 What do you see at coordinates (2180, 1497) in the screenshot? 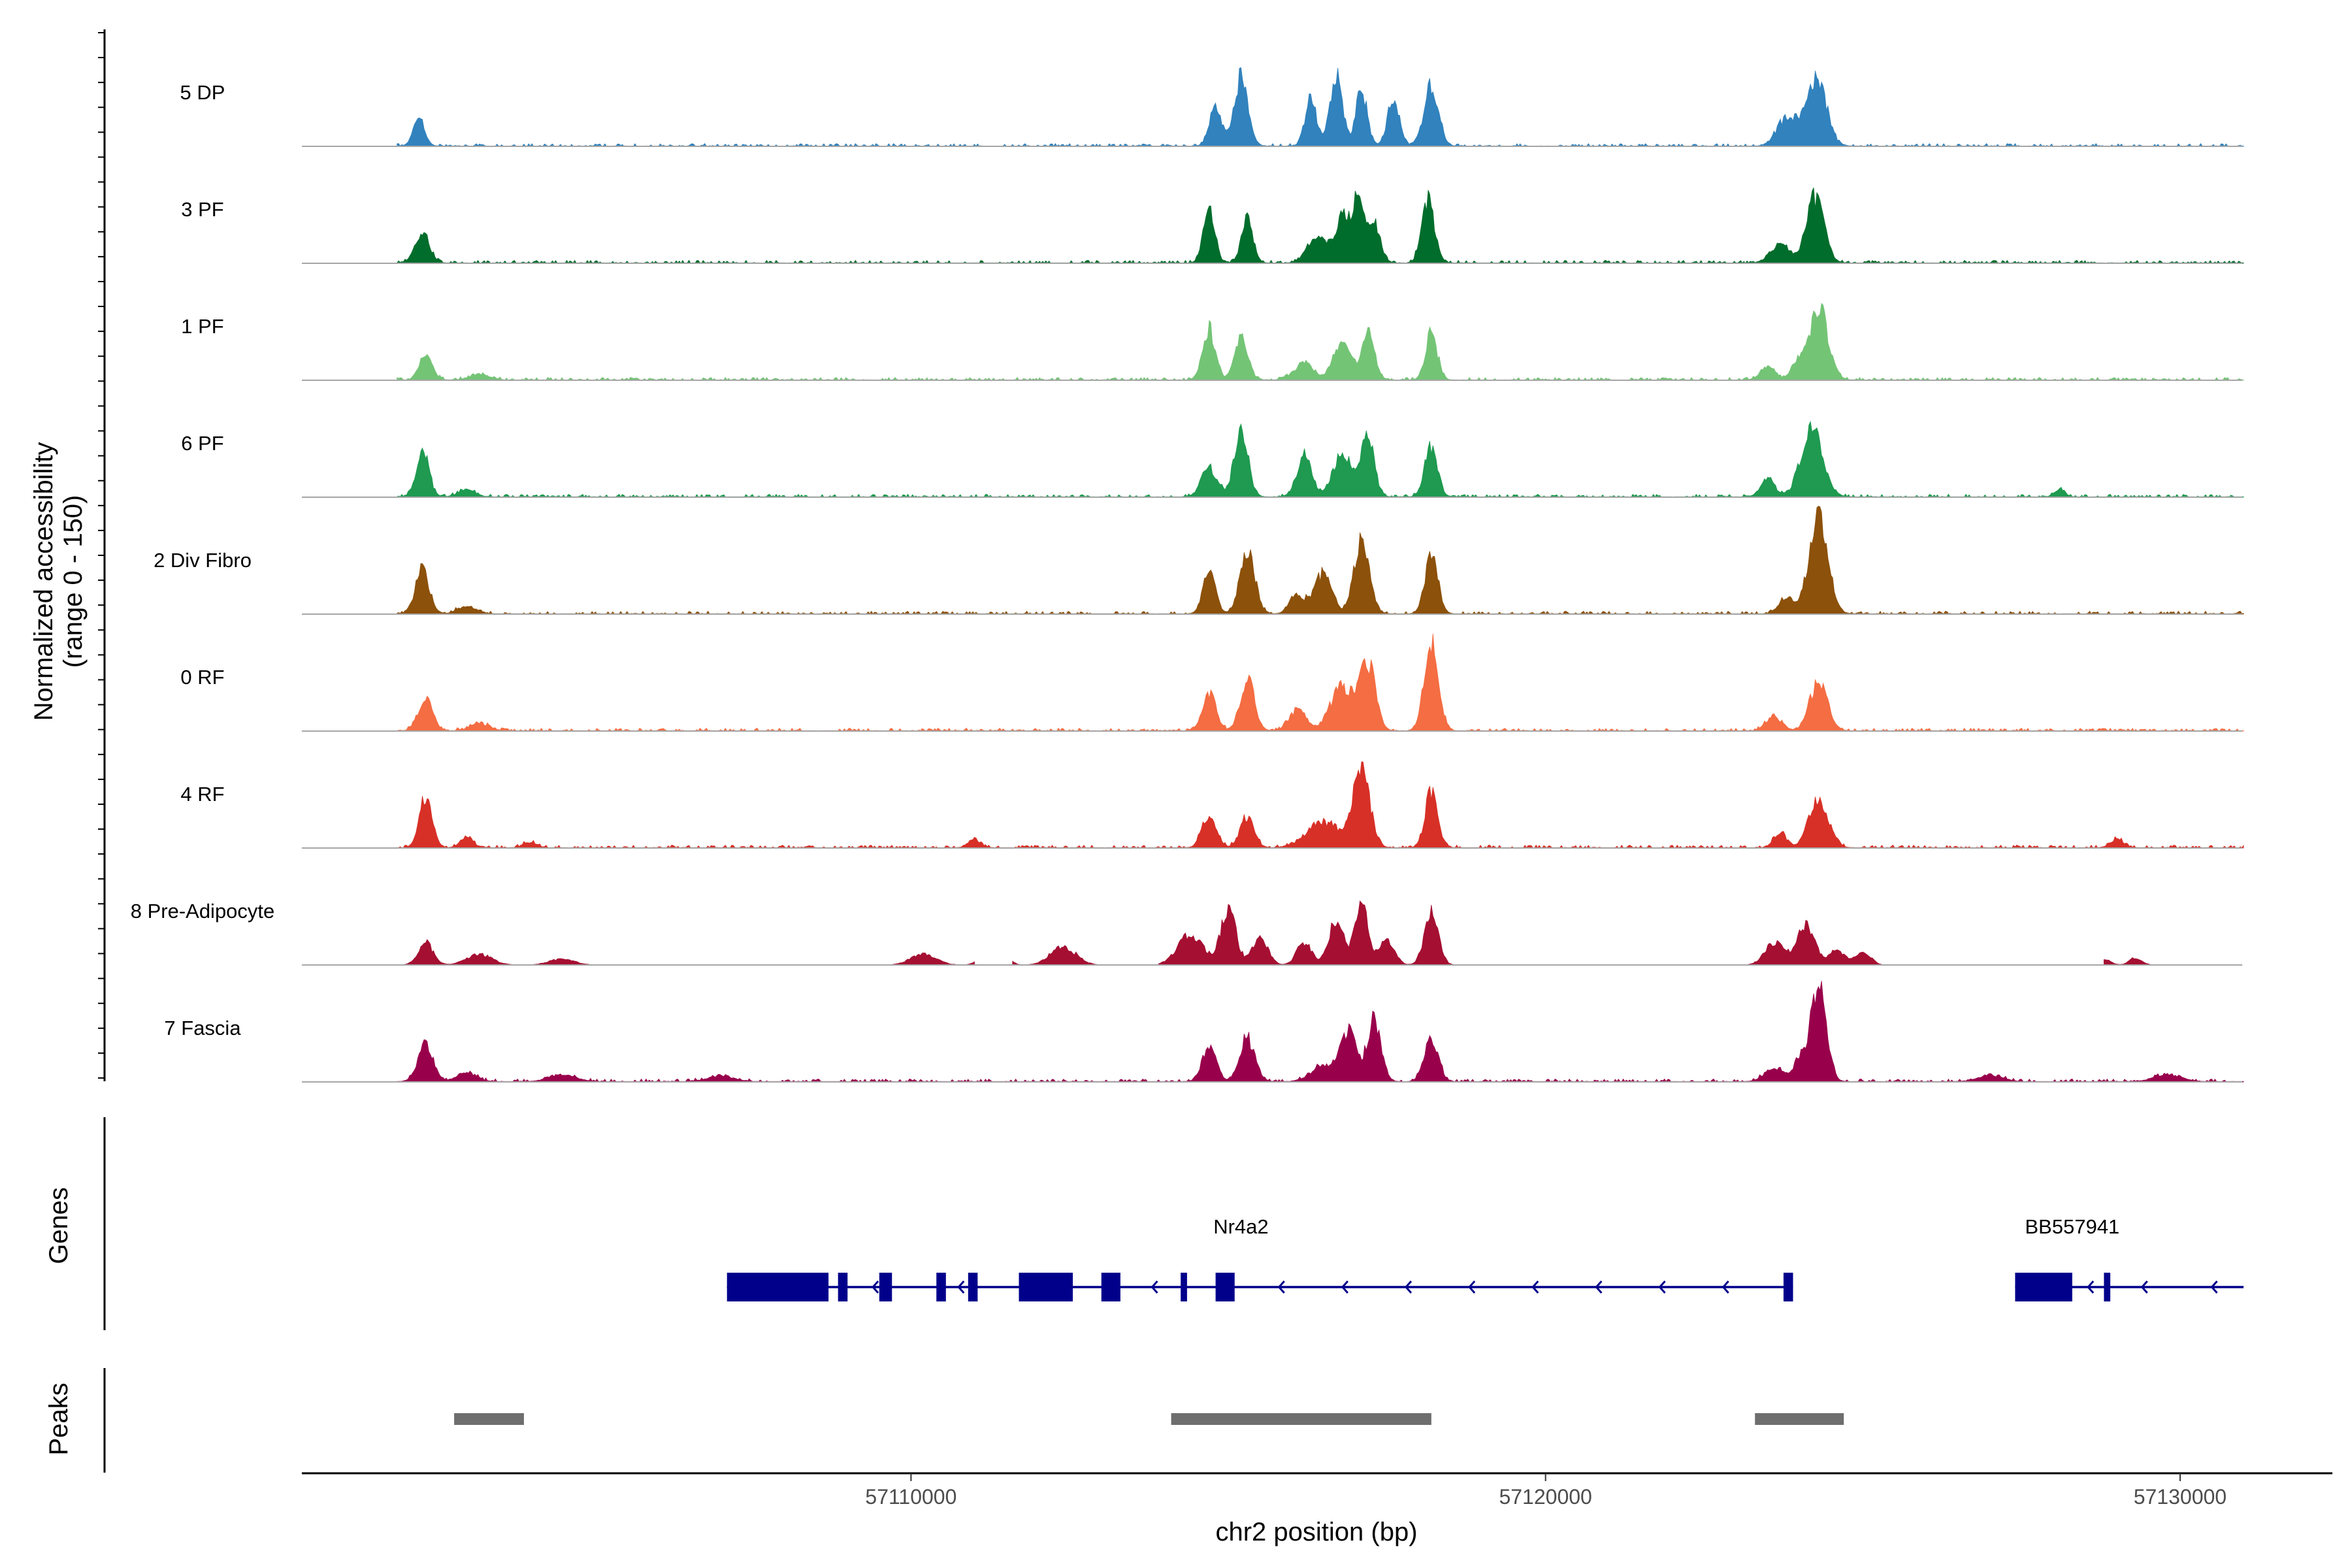
I see `x-axis-tick-label: 57130000` at bounding box center [2180, 1497].